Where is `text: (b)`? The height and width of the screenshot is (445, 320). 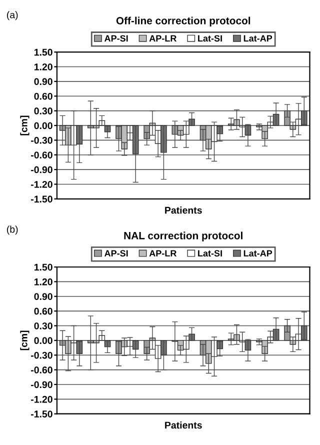 text: (b) is located at coordinates (12, 230).